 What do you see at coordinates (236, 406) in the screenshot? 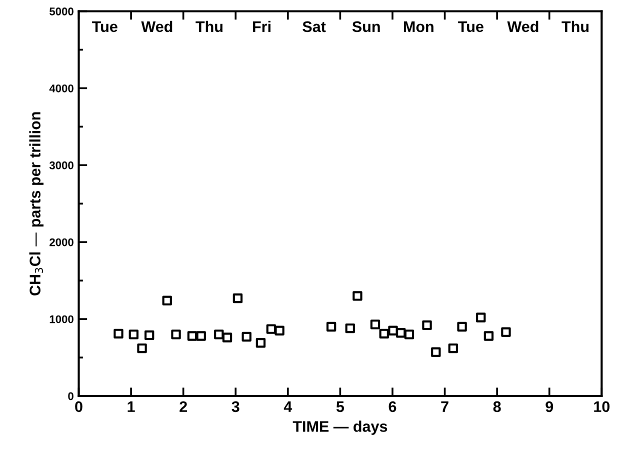
I see `x-tick-label: 3` at bounding box center [236, 406].